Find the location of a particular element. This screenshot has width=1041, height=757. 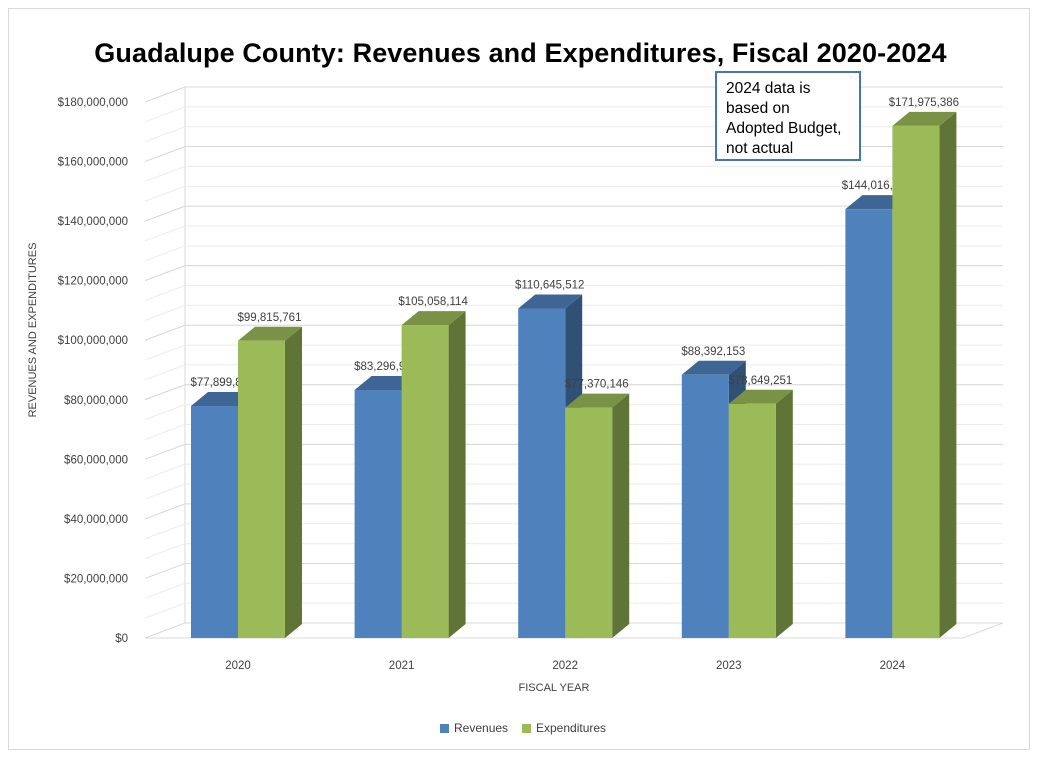

y-tick-label: $0 is located at coordinates (121, 639).